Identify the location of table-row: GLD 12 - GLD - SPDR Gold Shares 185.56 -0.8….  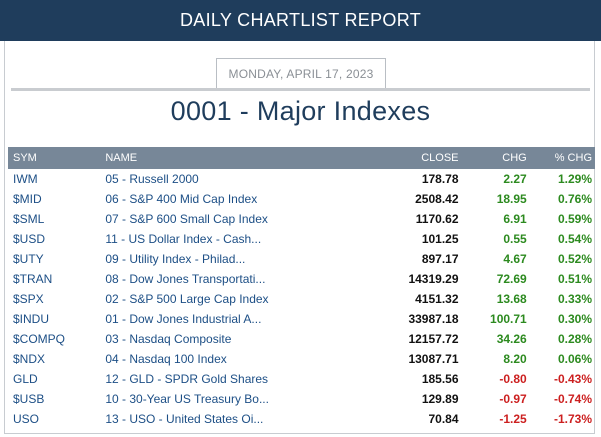
(301, 379).